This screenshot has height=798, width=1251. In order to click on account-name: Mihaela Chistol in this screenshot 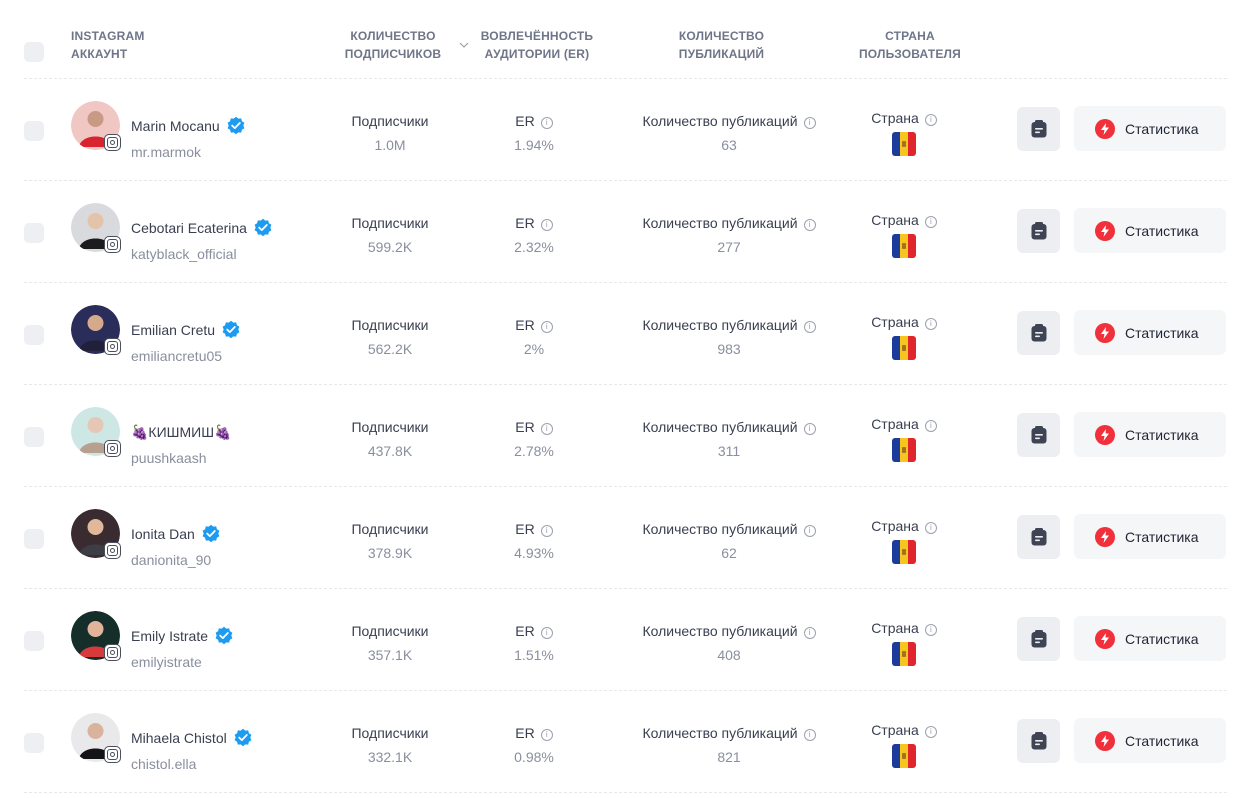, I will do `click(192, 738)`.